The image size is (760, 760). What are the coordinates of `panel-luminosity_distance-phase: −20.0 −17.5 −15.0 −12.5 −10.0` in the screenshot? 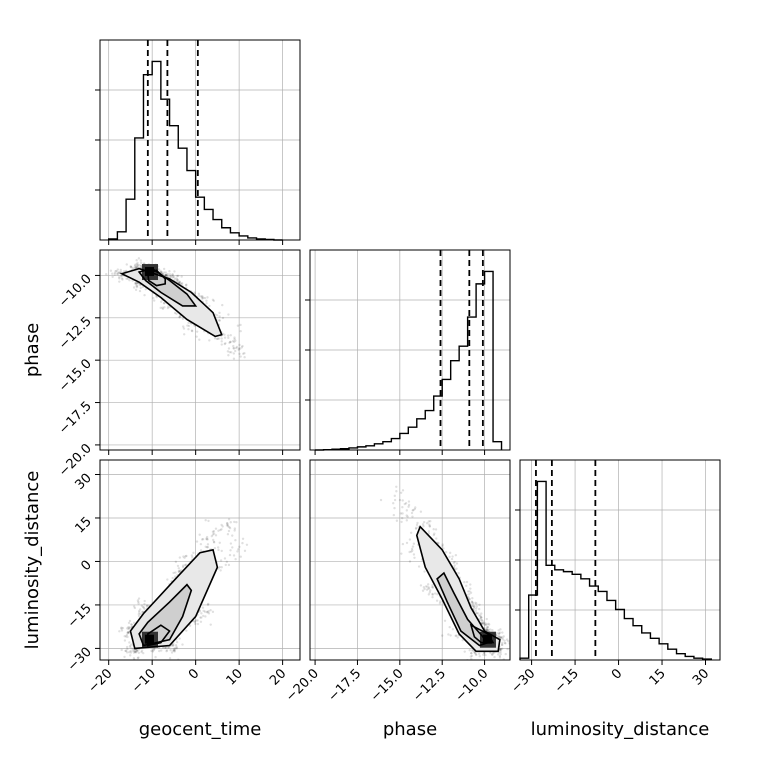 It's located at (397, 582).